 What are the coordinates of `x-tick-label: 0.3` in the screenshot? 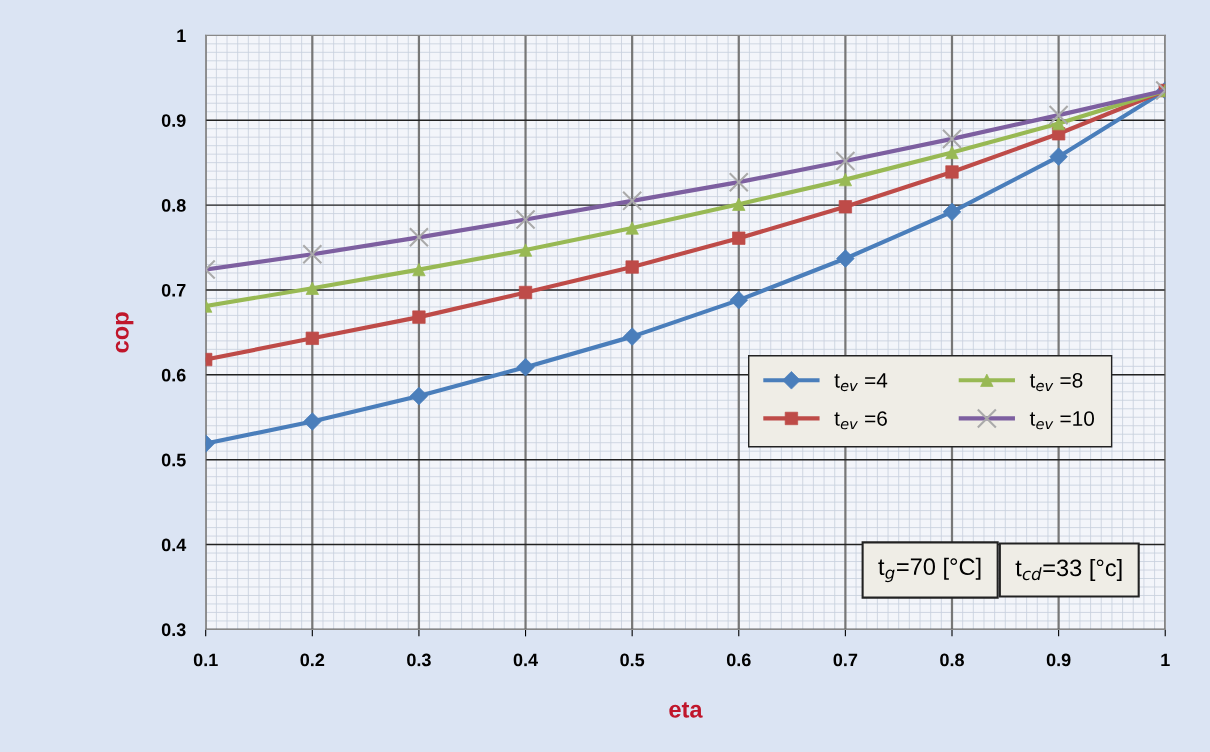 It's located at (419, 660).